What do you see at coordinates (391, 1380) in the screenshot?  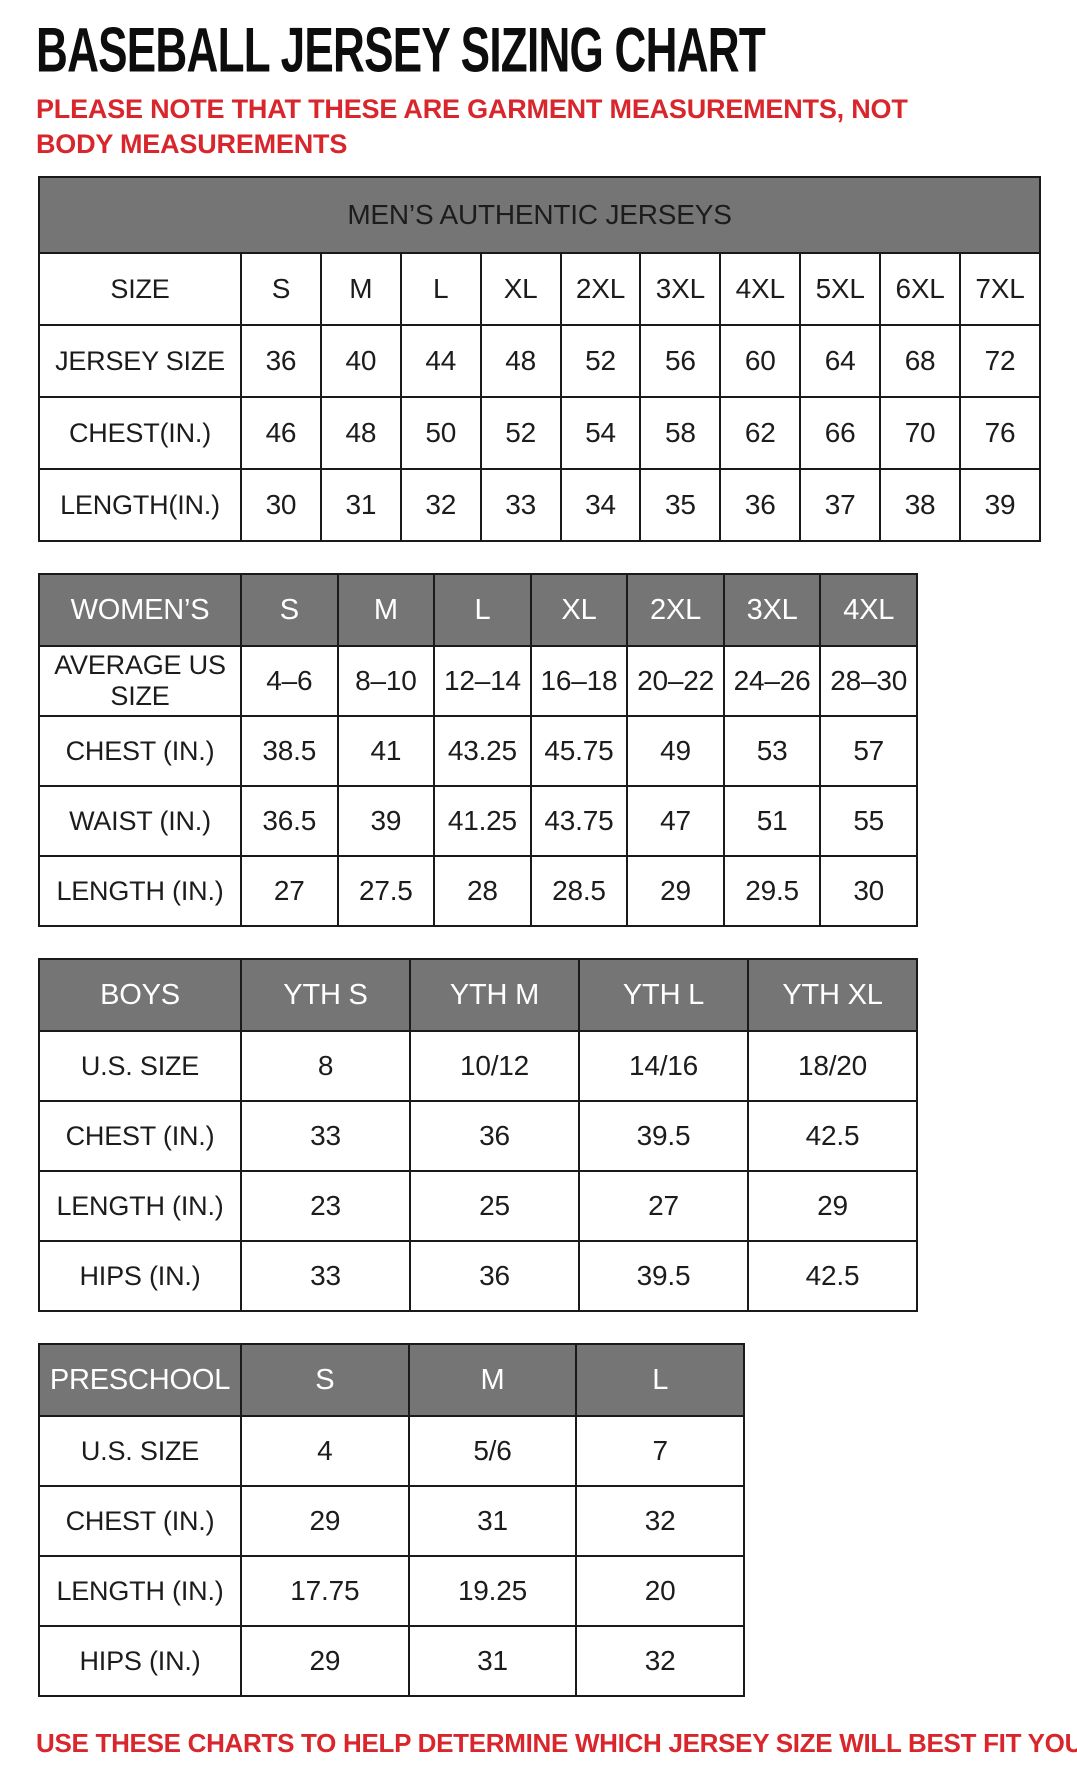 I see `size-header-row: PRESCHOOL S M L` at bounding box center [391, 1380].